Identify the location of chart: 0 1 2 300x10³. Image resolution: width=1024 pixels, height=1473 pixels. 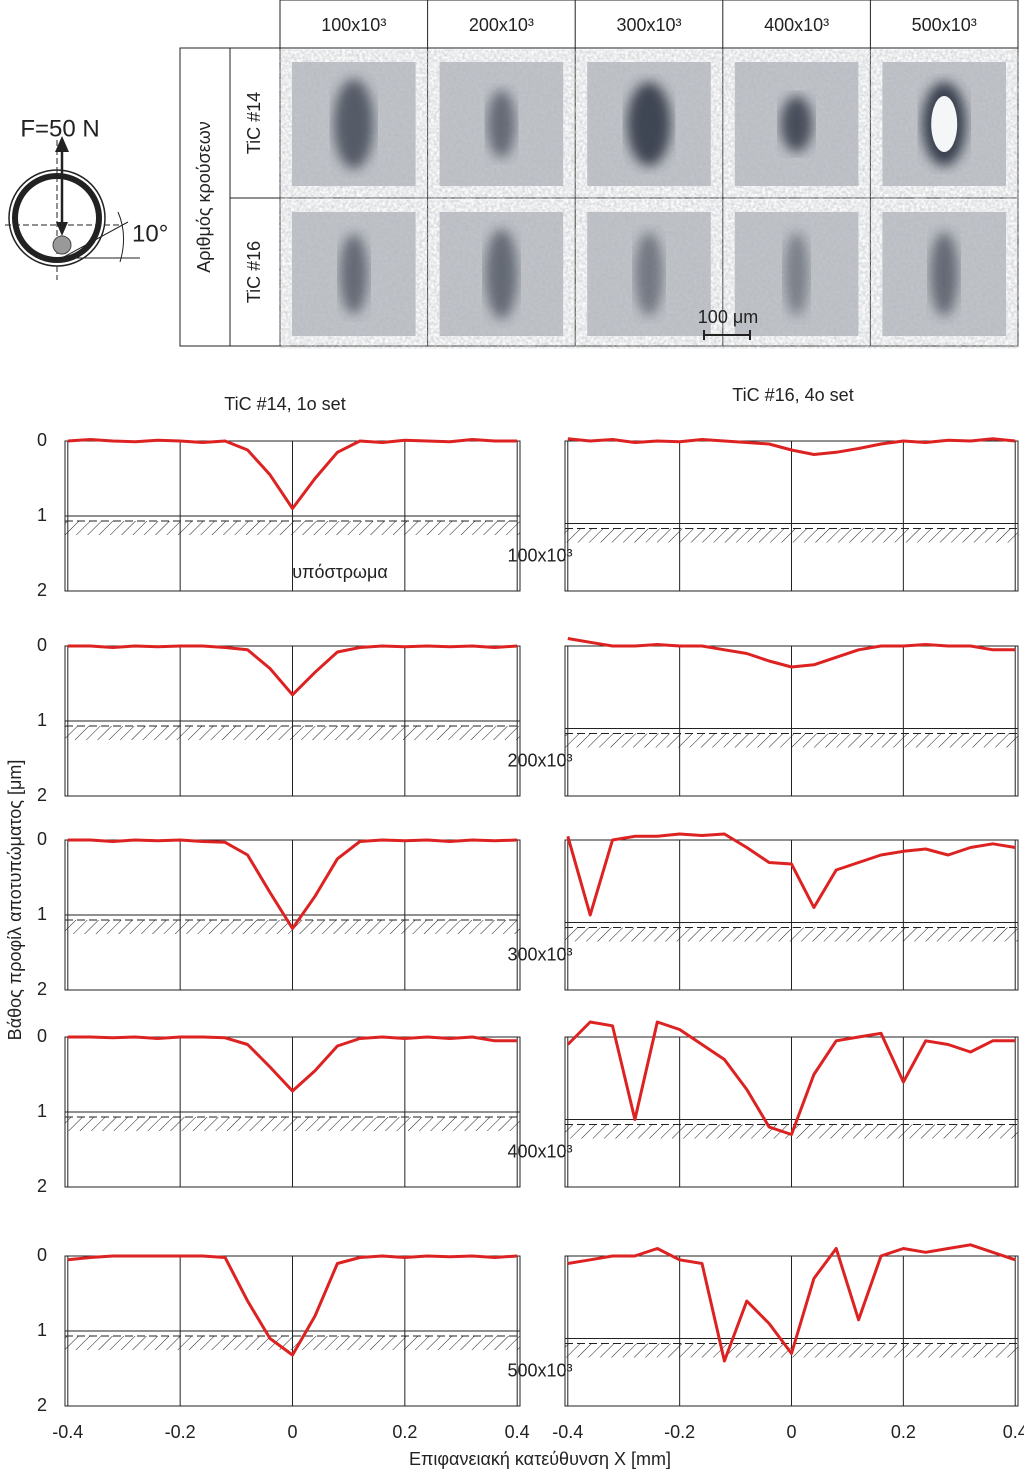
(305, 914).